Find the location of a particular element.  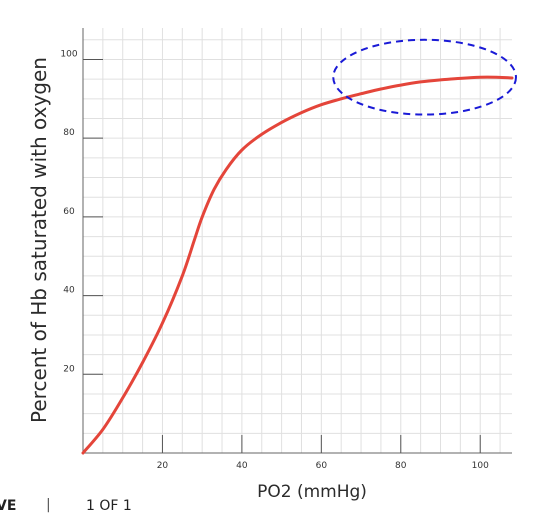

x-tick-label: 100 is located at coordinates (480, 466).